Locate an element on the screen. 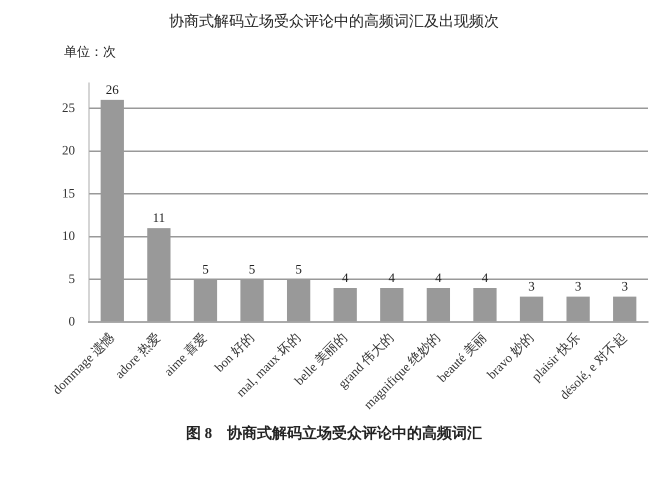 The height and width of the screenshot is (483, 668). y-tick-label: 5 is located at coordinates (71, 278).